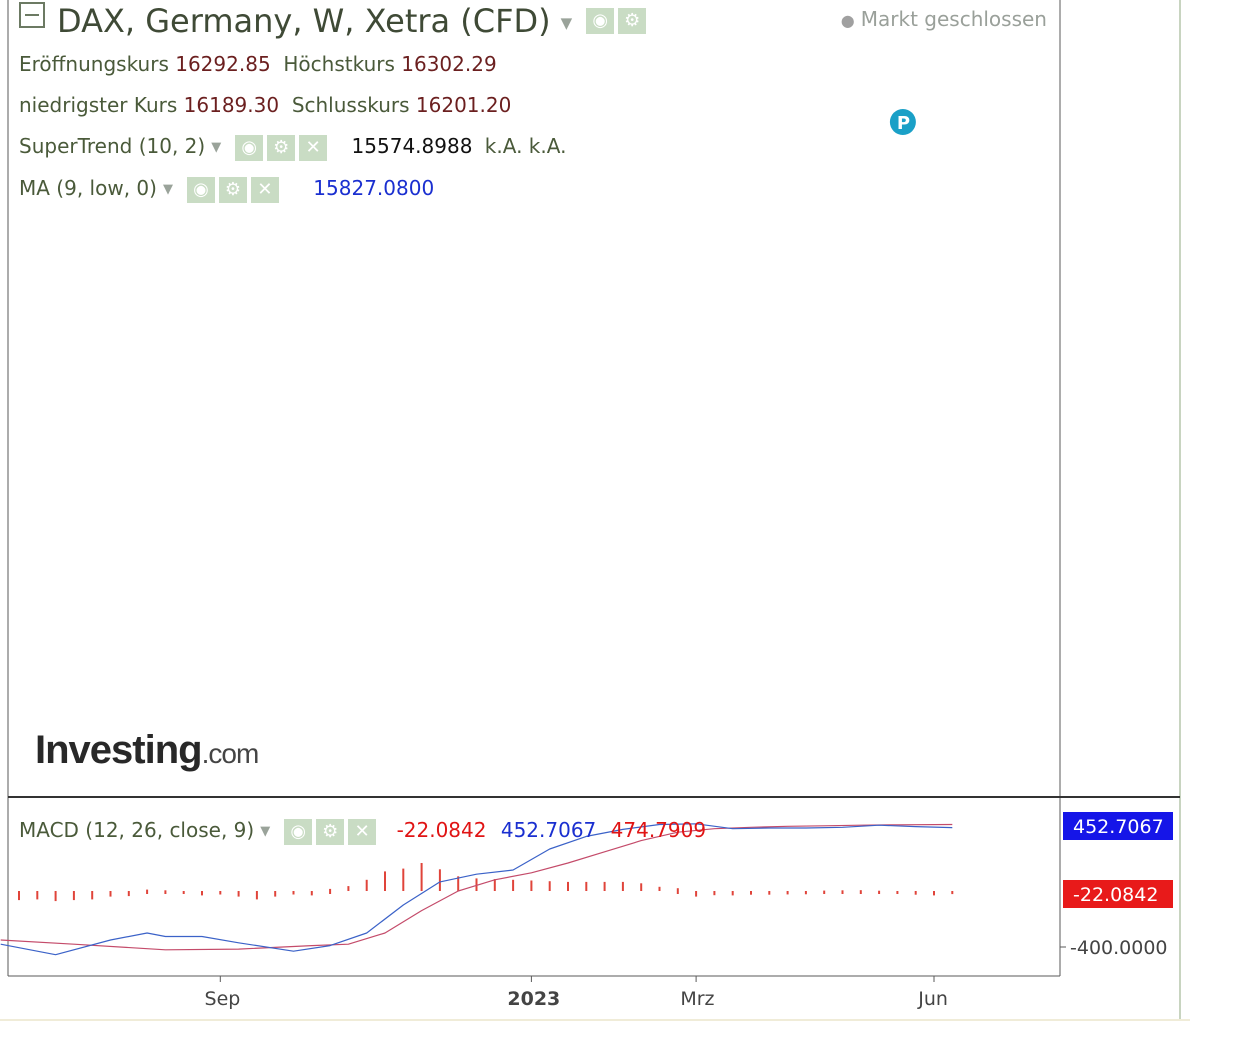 The image size is (1245, 1059). What do you see at coordinates (503, 146) in the screenshot?
I see `supertrend-extra-1: k.A.` at bounding box center [503, 146].